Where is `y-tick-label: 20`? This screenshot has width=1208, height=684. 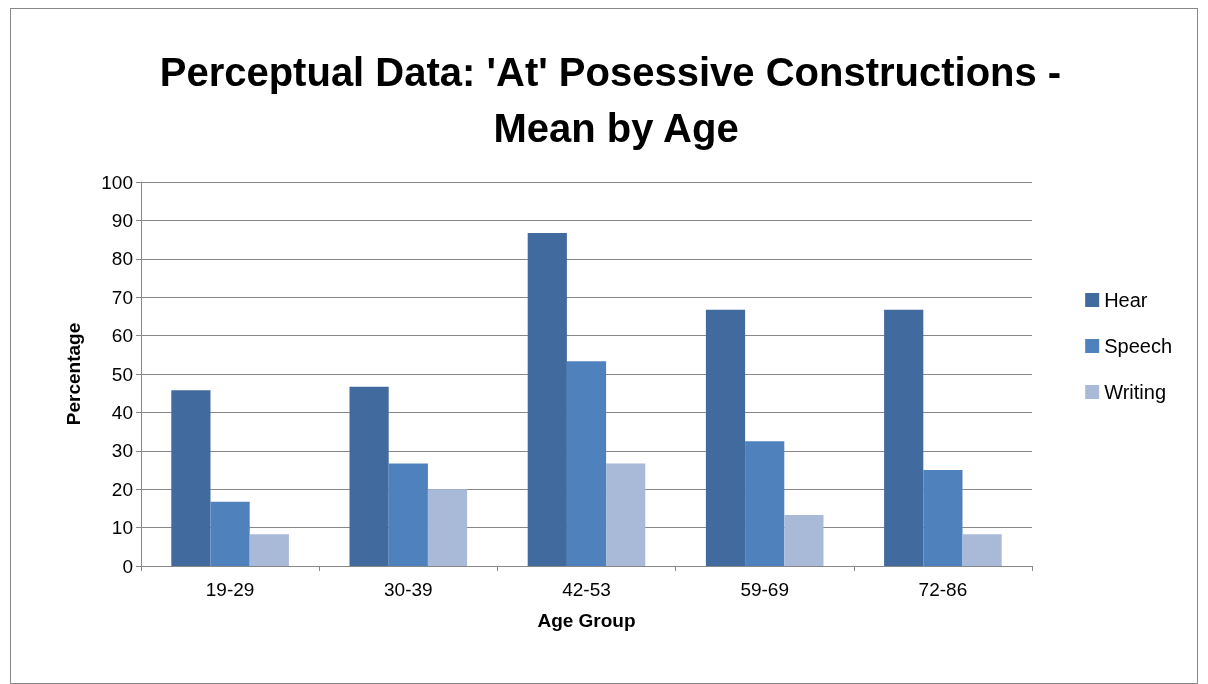 y-tick-label: 20 is located at coordinates (122, 489).